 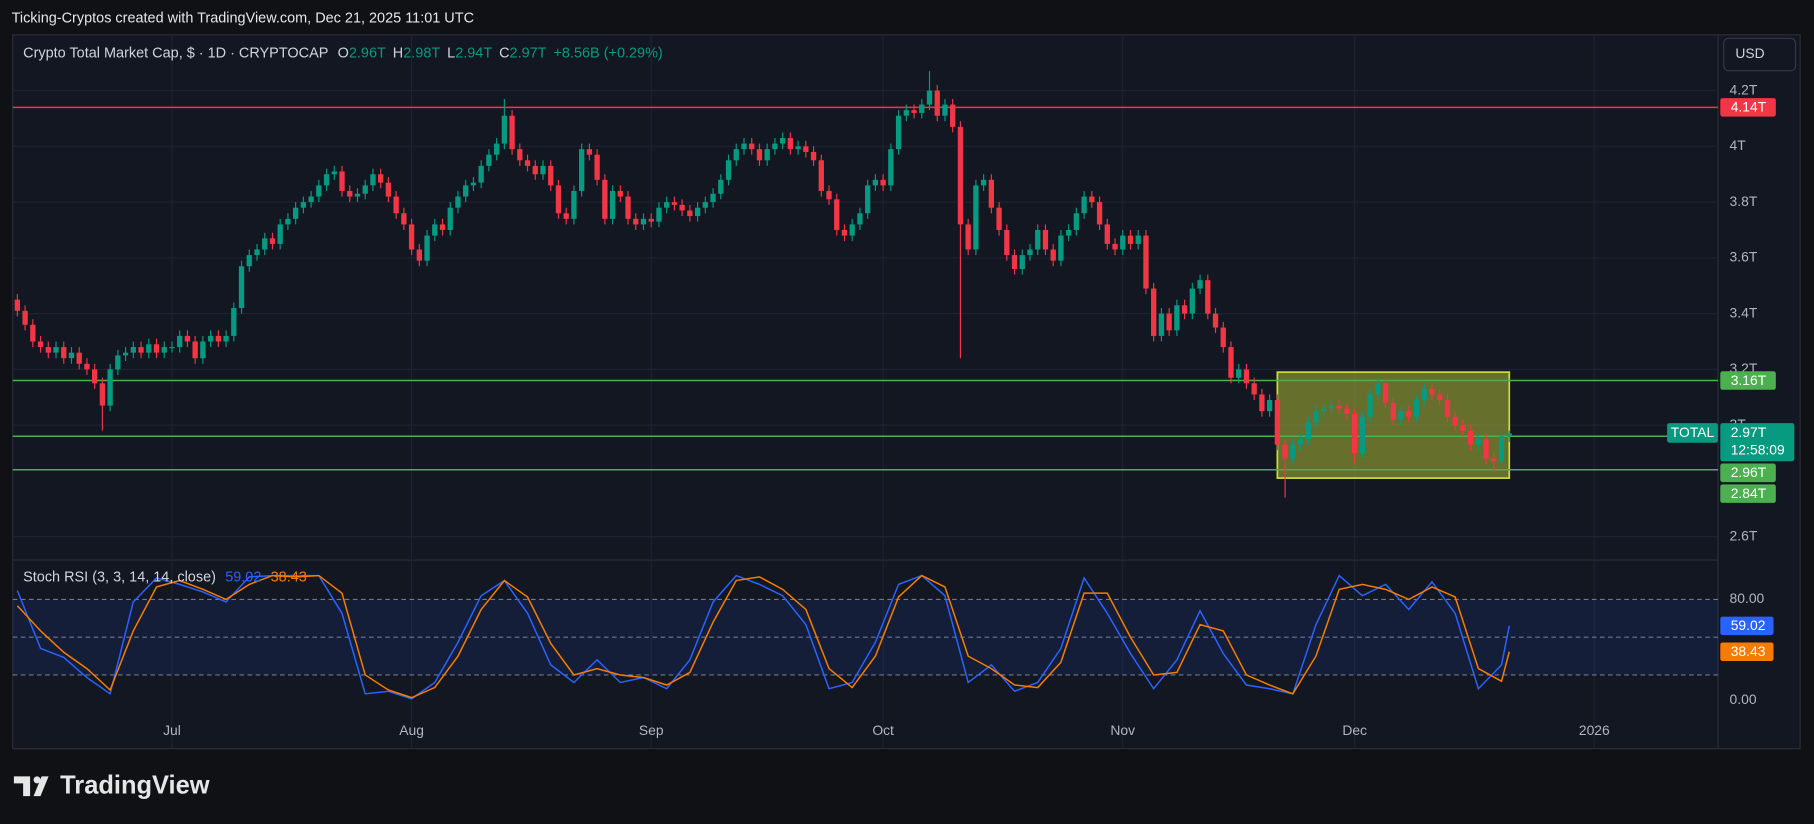 I want to click on x-tick-label: Nov, so click(x=1122, y=730).